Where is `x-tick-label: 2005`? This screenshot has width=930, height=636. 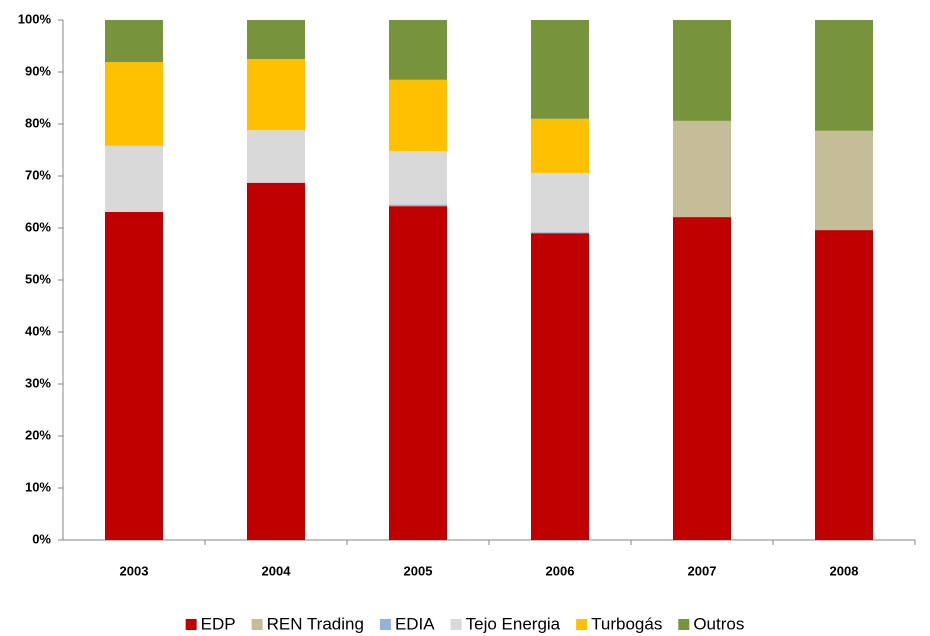
x-tick-label: 2005 is located at coordinates (418, 570).